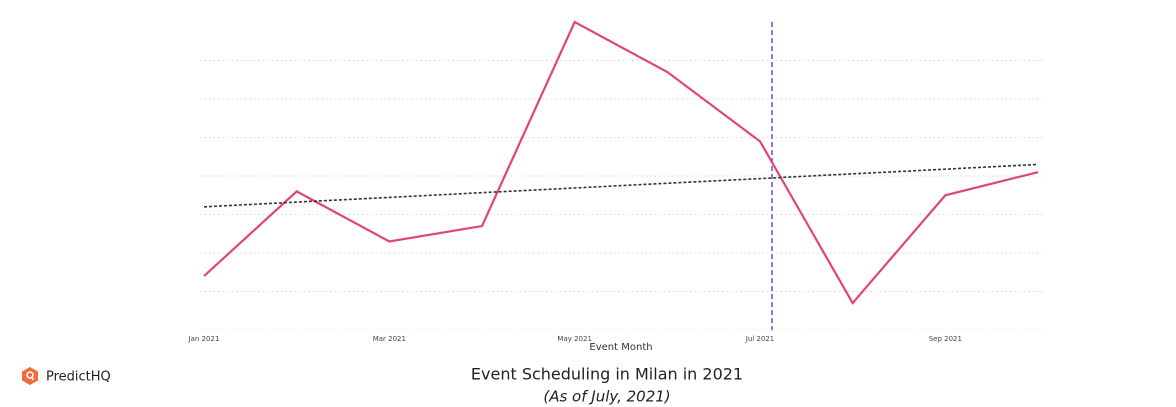 The width and height of the screenshot is (1176, 407). I want to click on chart-title: Event Scheduling in Milan in 2021, so click(607, 374).